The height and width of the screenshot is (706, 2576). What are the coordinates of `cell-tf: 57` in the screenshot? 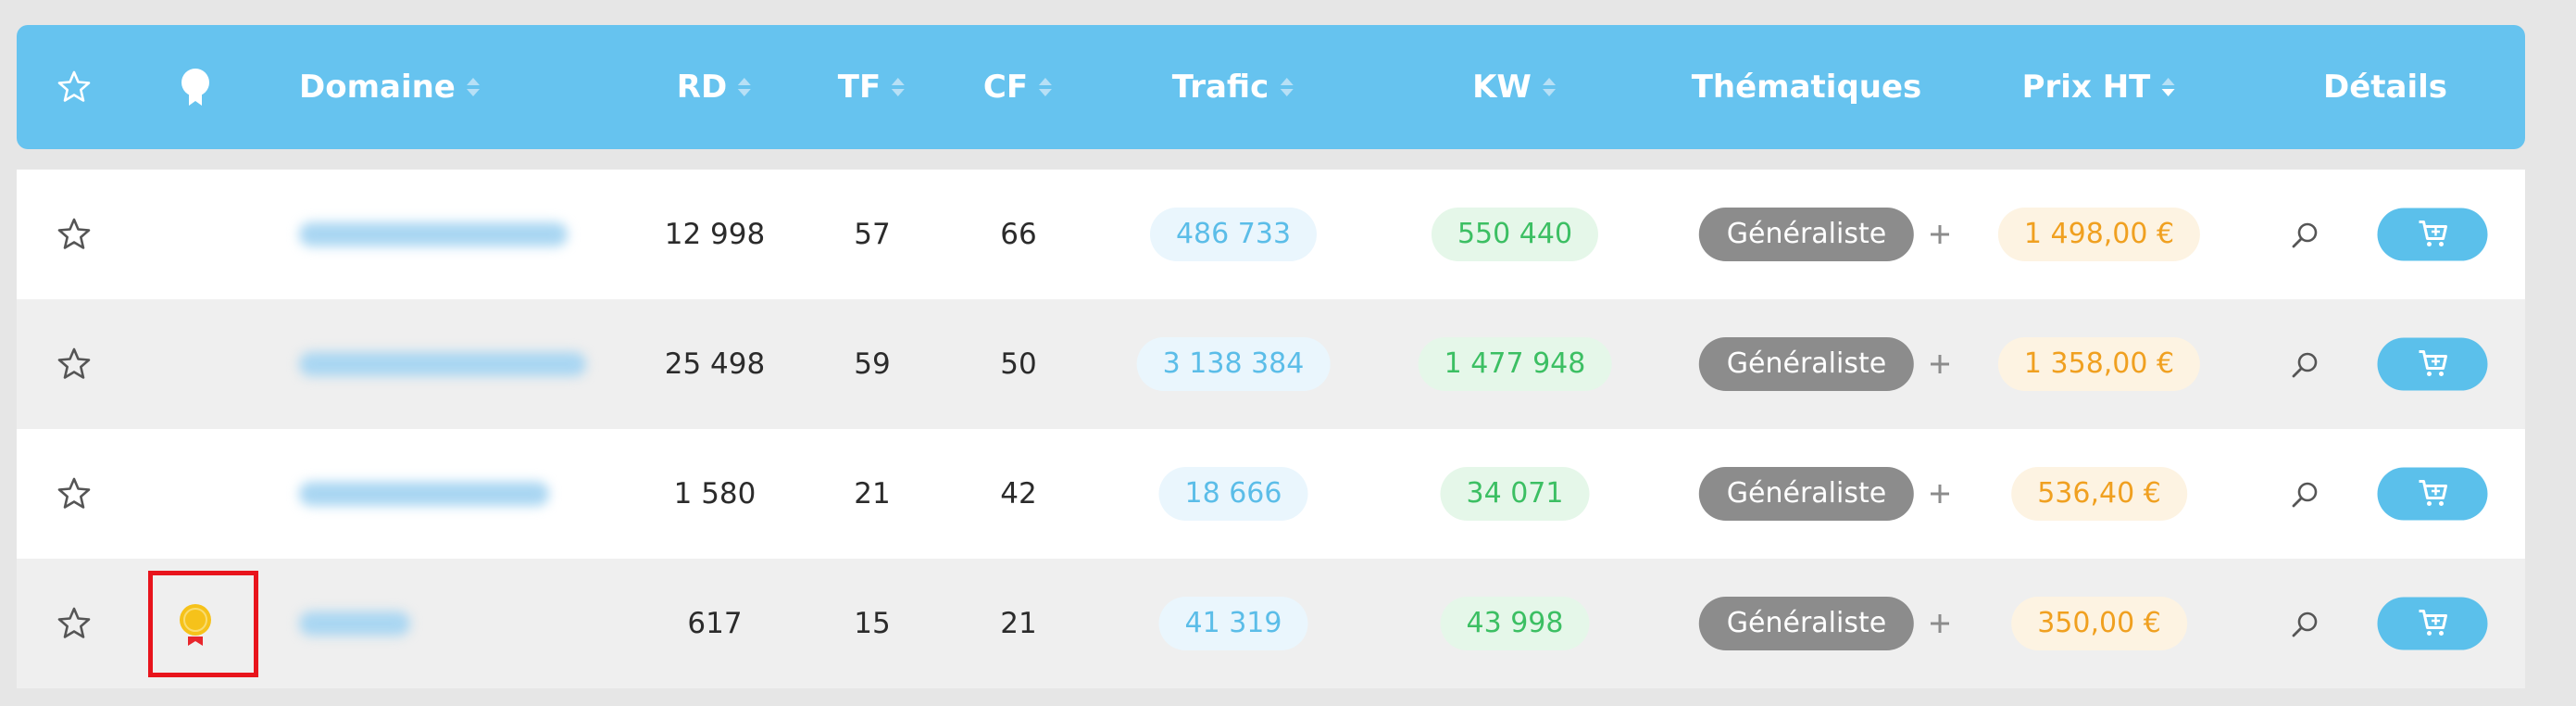 It's located at (873, 234).